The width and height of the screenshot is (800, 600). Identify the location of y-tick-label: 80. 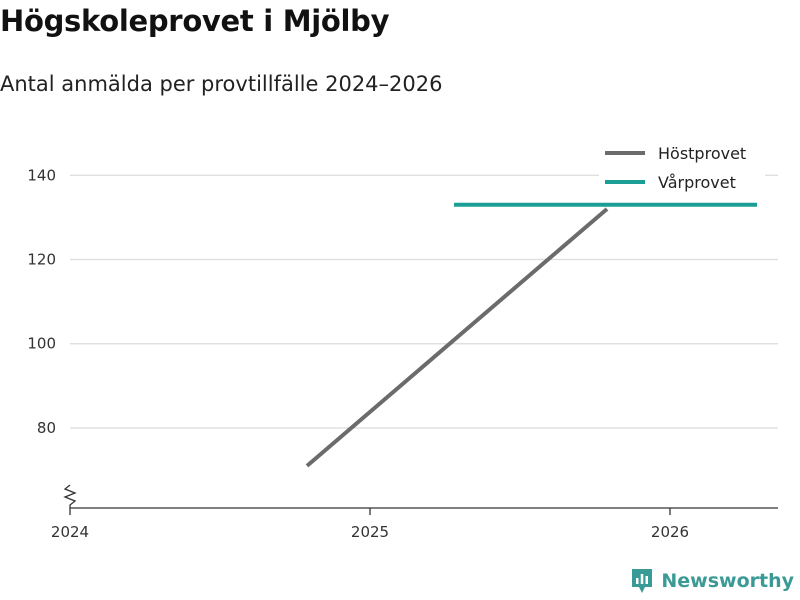
(46, 428).